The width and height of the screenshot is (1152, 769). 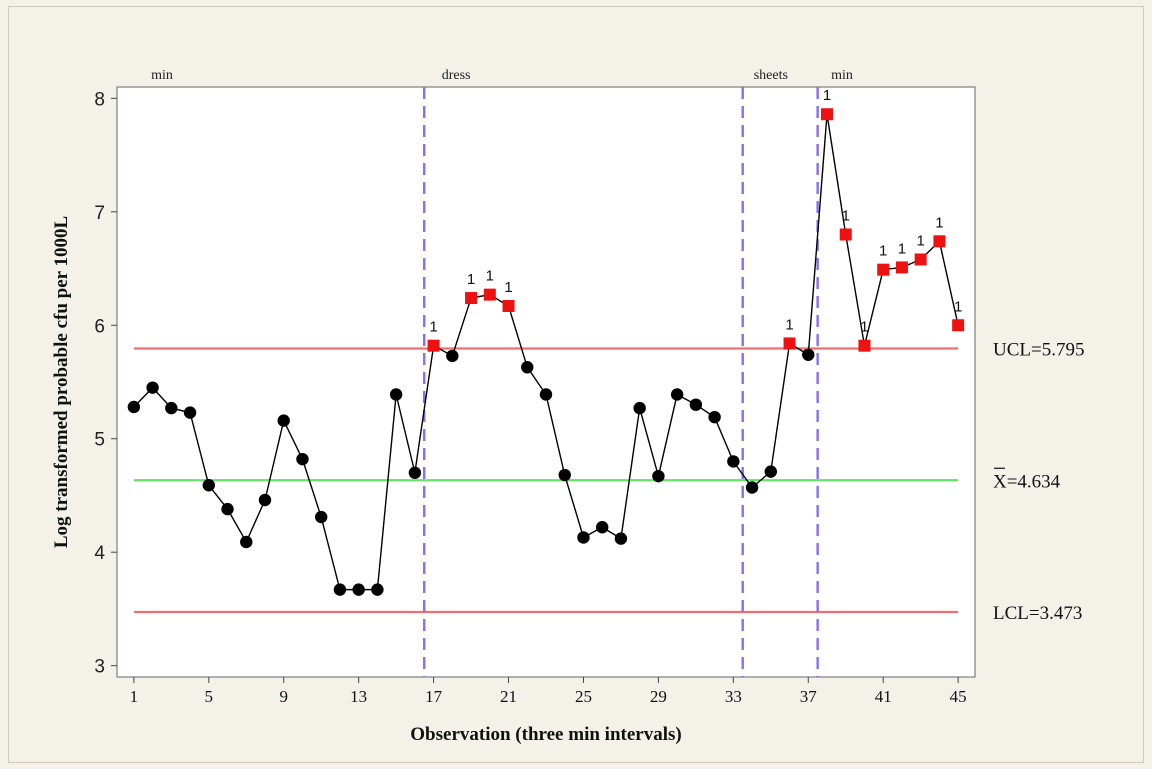 What do you see at coordinates (456, 75) in the screenshot?
I see `phase-label: dress` at bounding box center [456, 75].